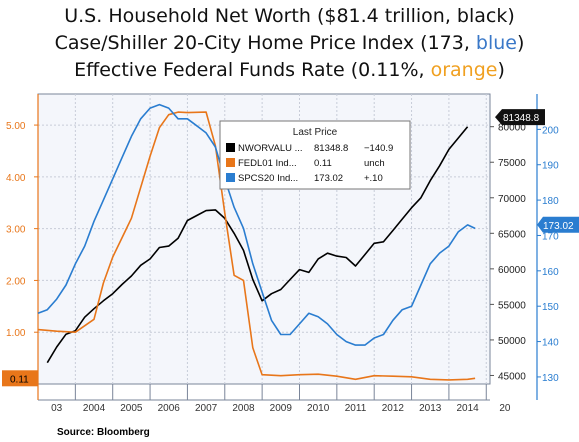 The image size is (579, 442). What do you see at coordinates (501, 70) in the screenshot?
I see `title-line-3-suffix: )` at bounding box center [501, 70].